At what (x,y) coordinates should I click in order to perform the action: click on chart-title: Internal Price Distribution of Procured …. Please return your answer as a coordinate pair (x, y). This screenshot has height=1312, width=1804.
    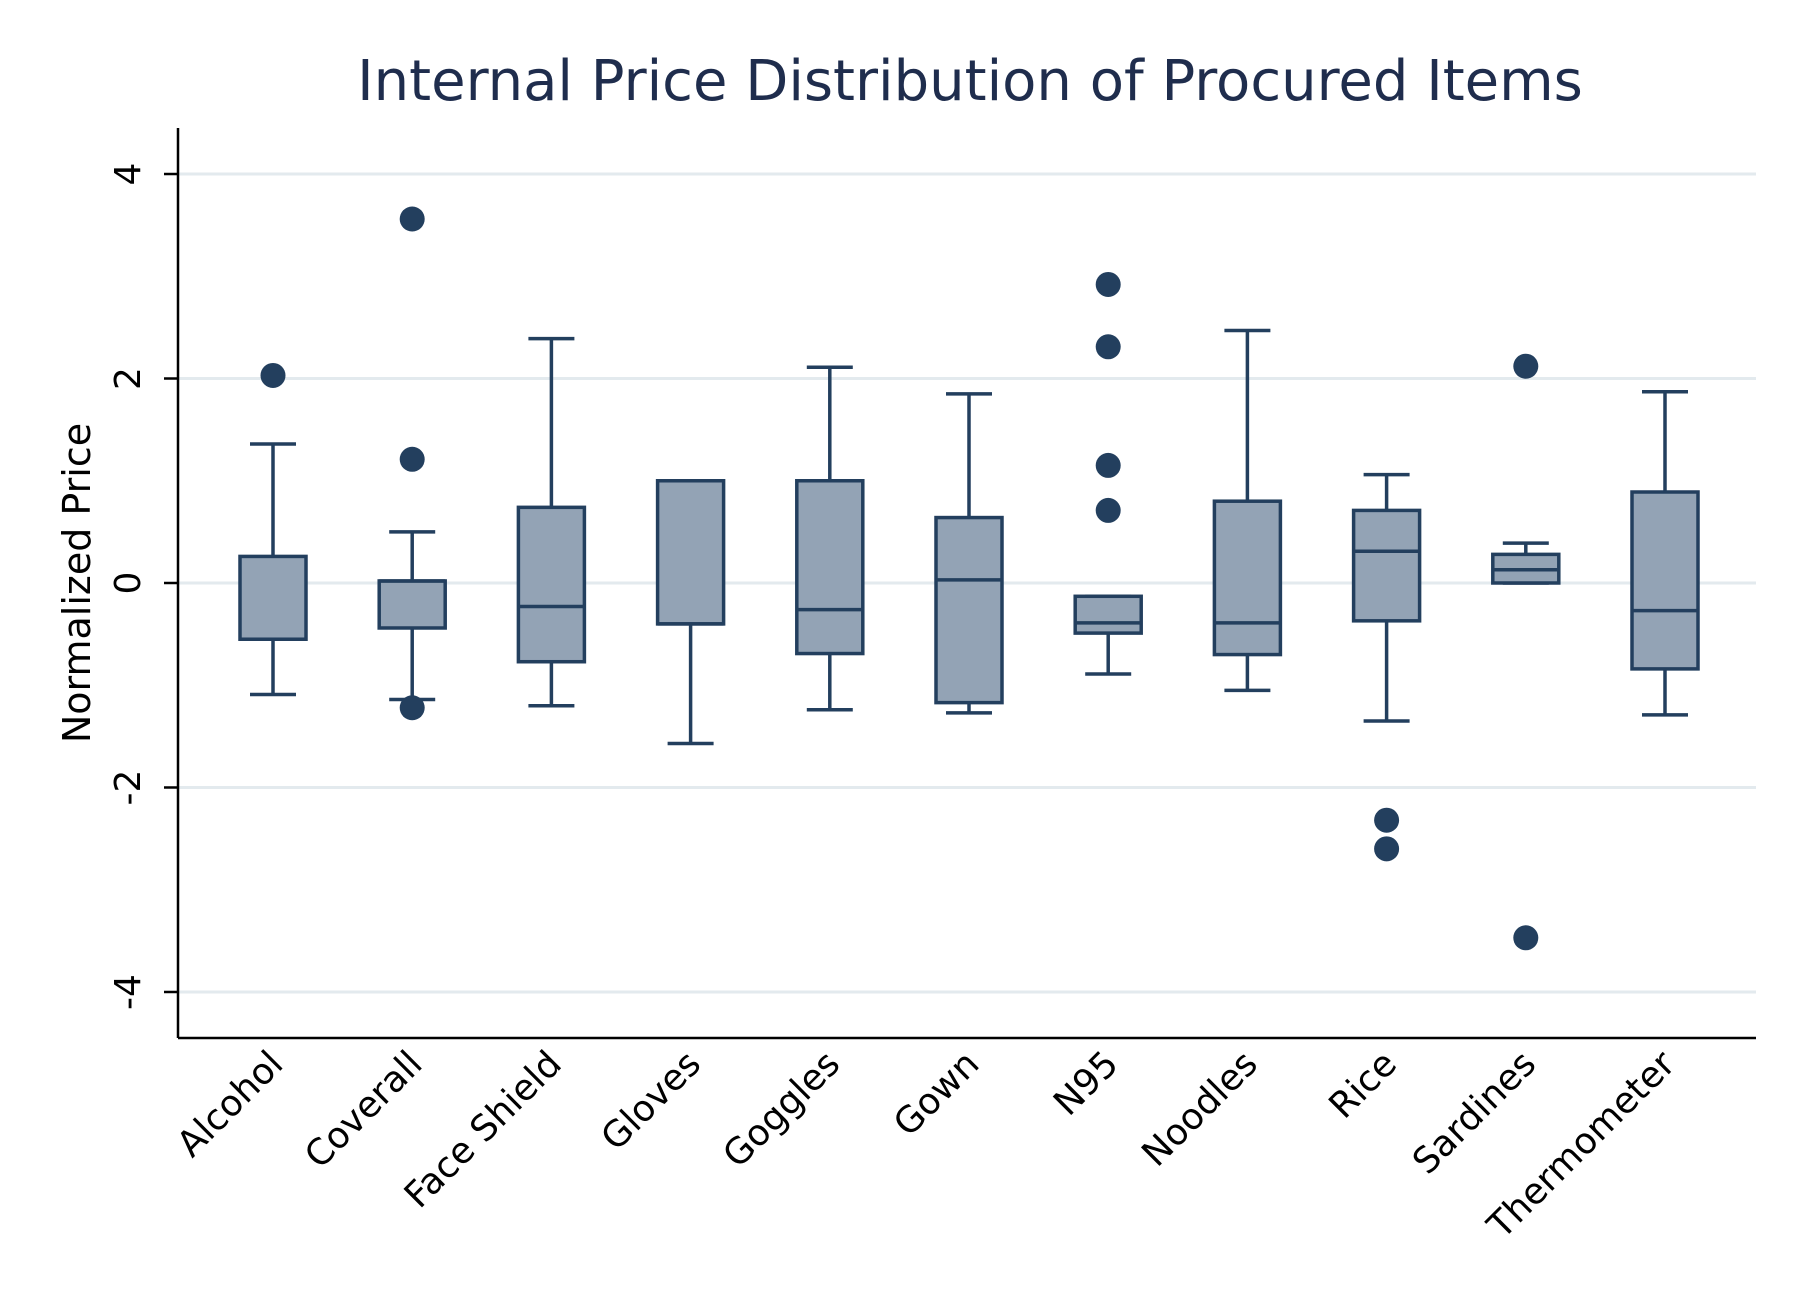
    Looking at the image, I should click on (970, 81).